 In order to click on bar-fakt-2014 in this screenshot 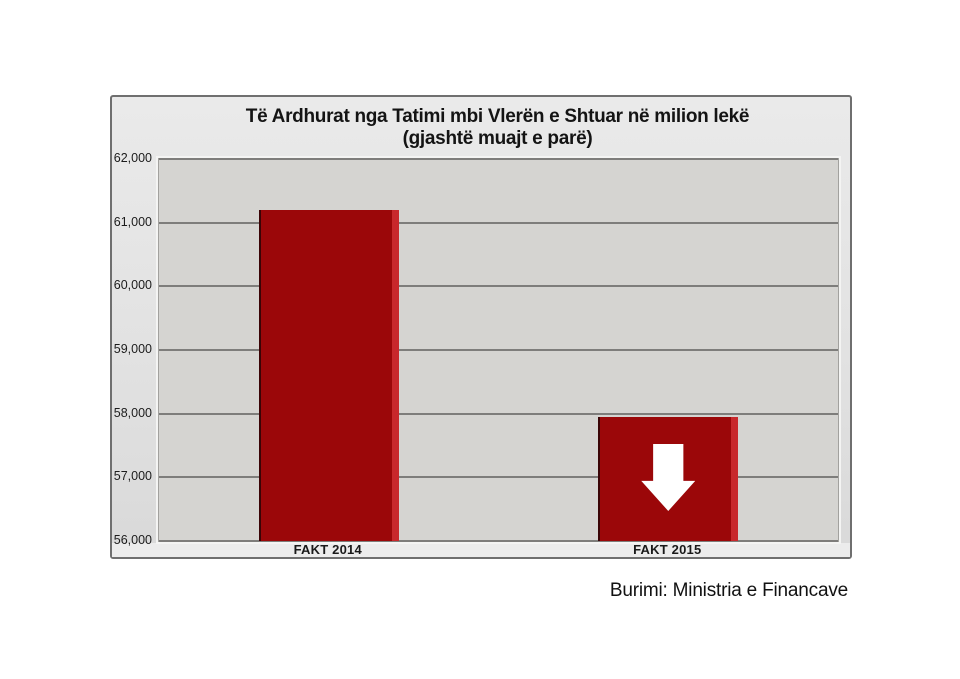, I will do `click(328, 375)`.